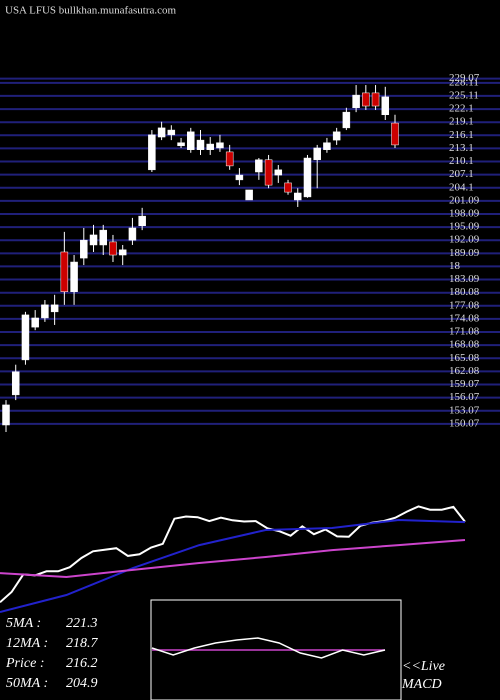  I want to click on y-tick-label: 219.1, so click(461, 122).